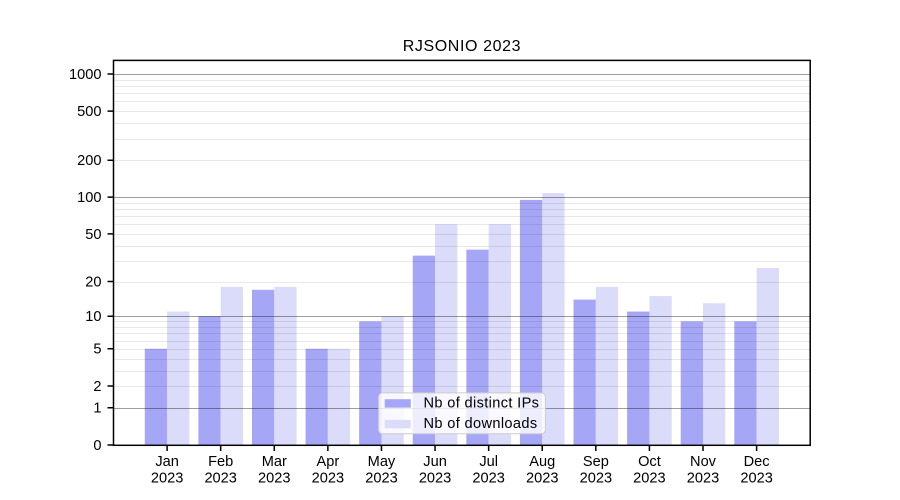 The image size is (900, 500). What do you see at coordinates (481, 424) in the screenshot?
I see `svg-text: Nb of downloads` at bounding box center [481, 424].